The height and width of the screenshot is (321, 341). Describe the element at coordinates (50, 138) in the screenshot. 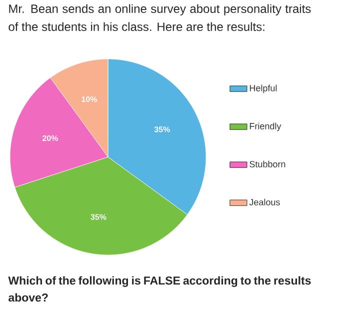

I see `data-label: 20%` at that location.